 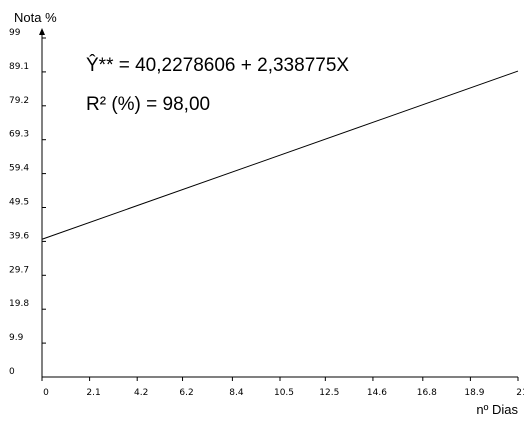 What do you see at coordinates (148, 104) in the screenshot?
I see `r-squared-label: R² (%) = 98,00` at bounding box center [148, 104].